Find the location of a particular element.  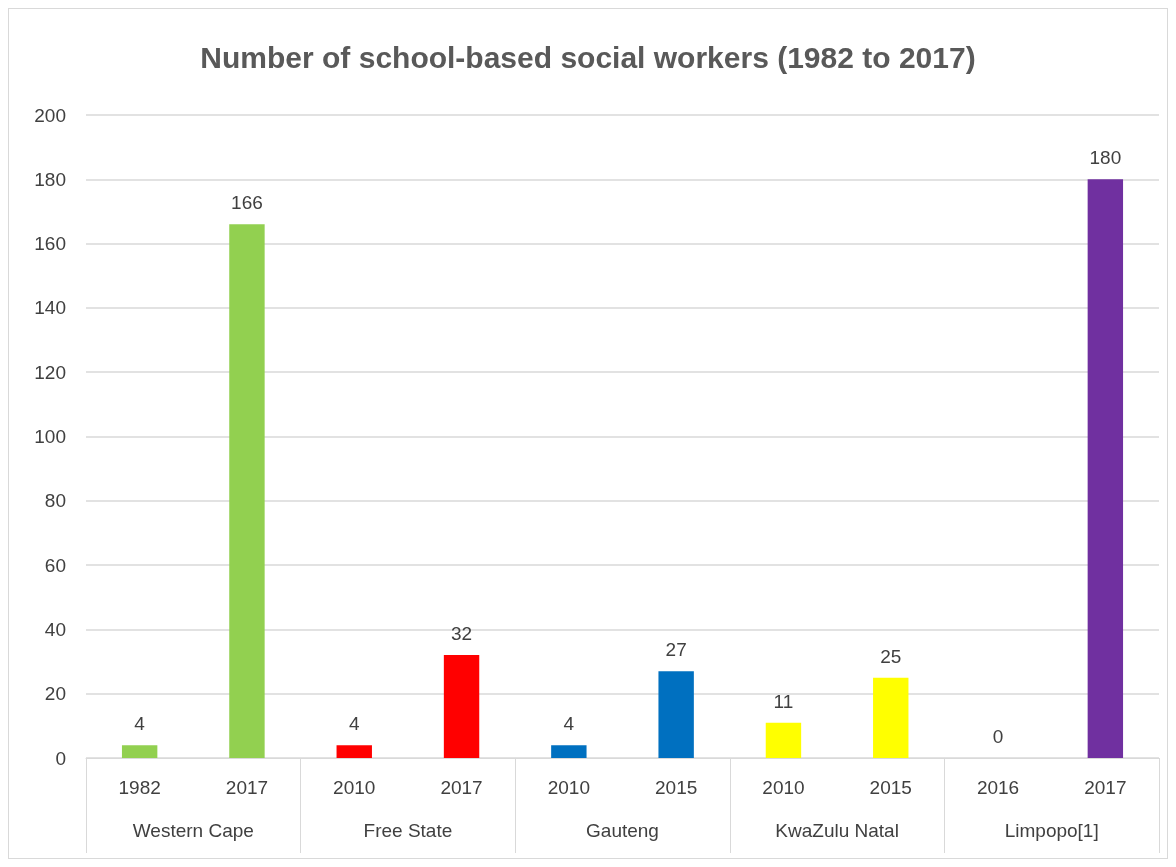

y-tick-label: 60 is located at coordinates (55, 565).